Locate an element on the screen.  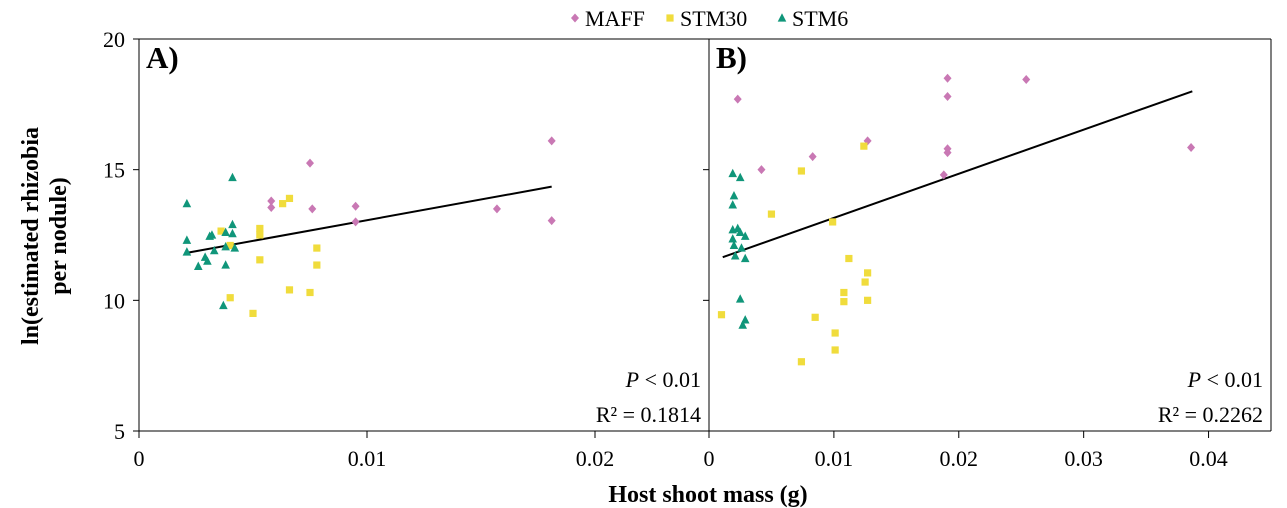
x-tick-label: 0.03 is located at coordinates (1083, 458).